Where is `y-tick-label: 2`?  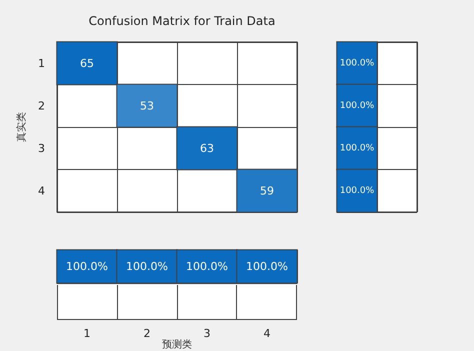
y-tick-label: 2 is located at coordinates (41, 105).